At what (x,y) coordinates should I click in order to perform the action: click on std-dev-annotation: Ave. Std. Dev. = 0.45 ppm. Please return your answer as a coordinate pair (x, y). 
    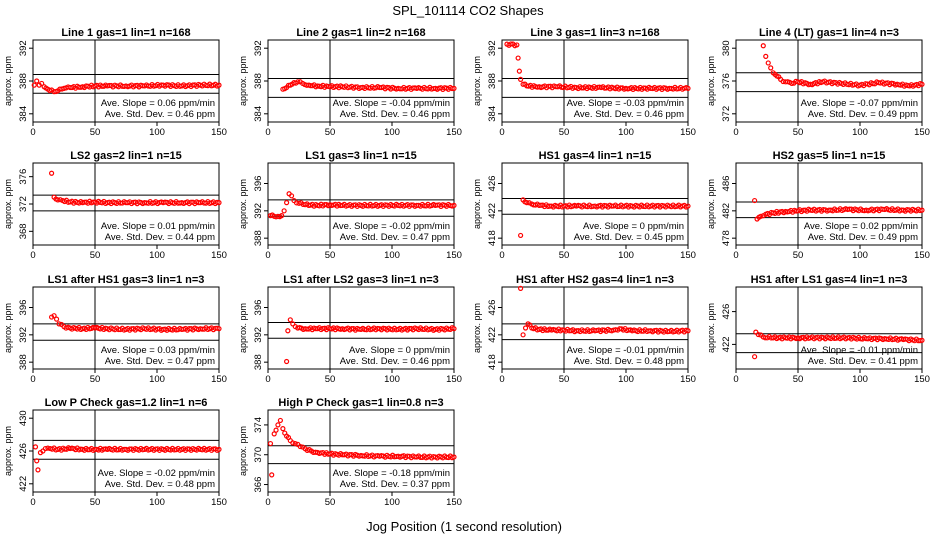
    Looking at the image, I should click on (629, 237).